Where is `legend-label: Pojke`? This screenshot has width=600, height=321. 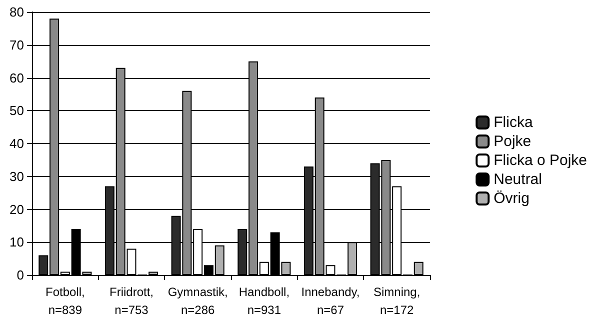
legend-label: Pojke is located at coordinates (513, 141).